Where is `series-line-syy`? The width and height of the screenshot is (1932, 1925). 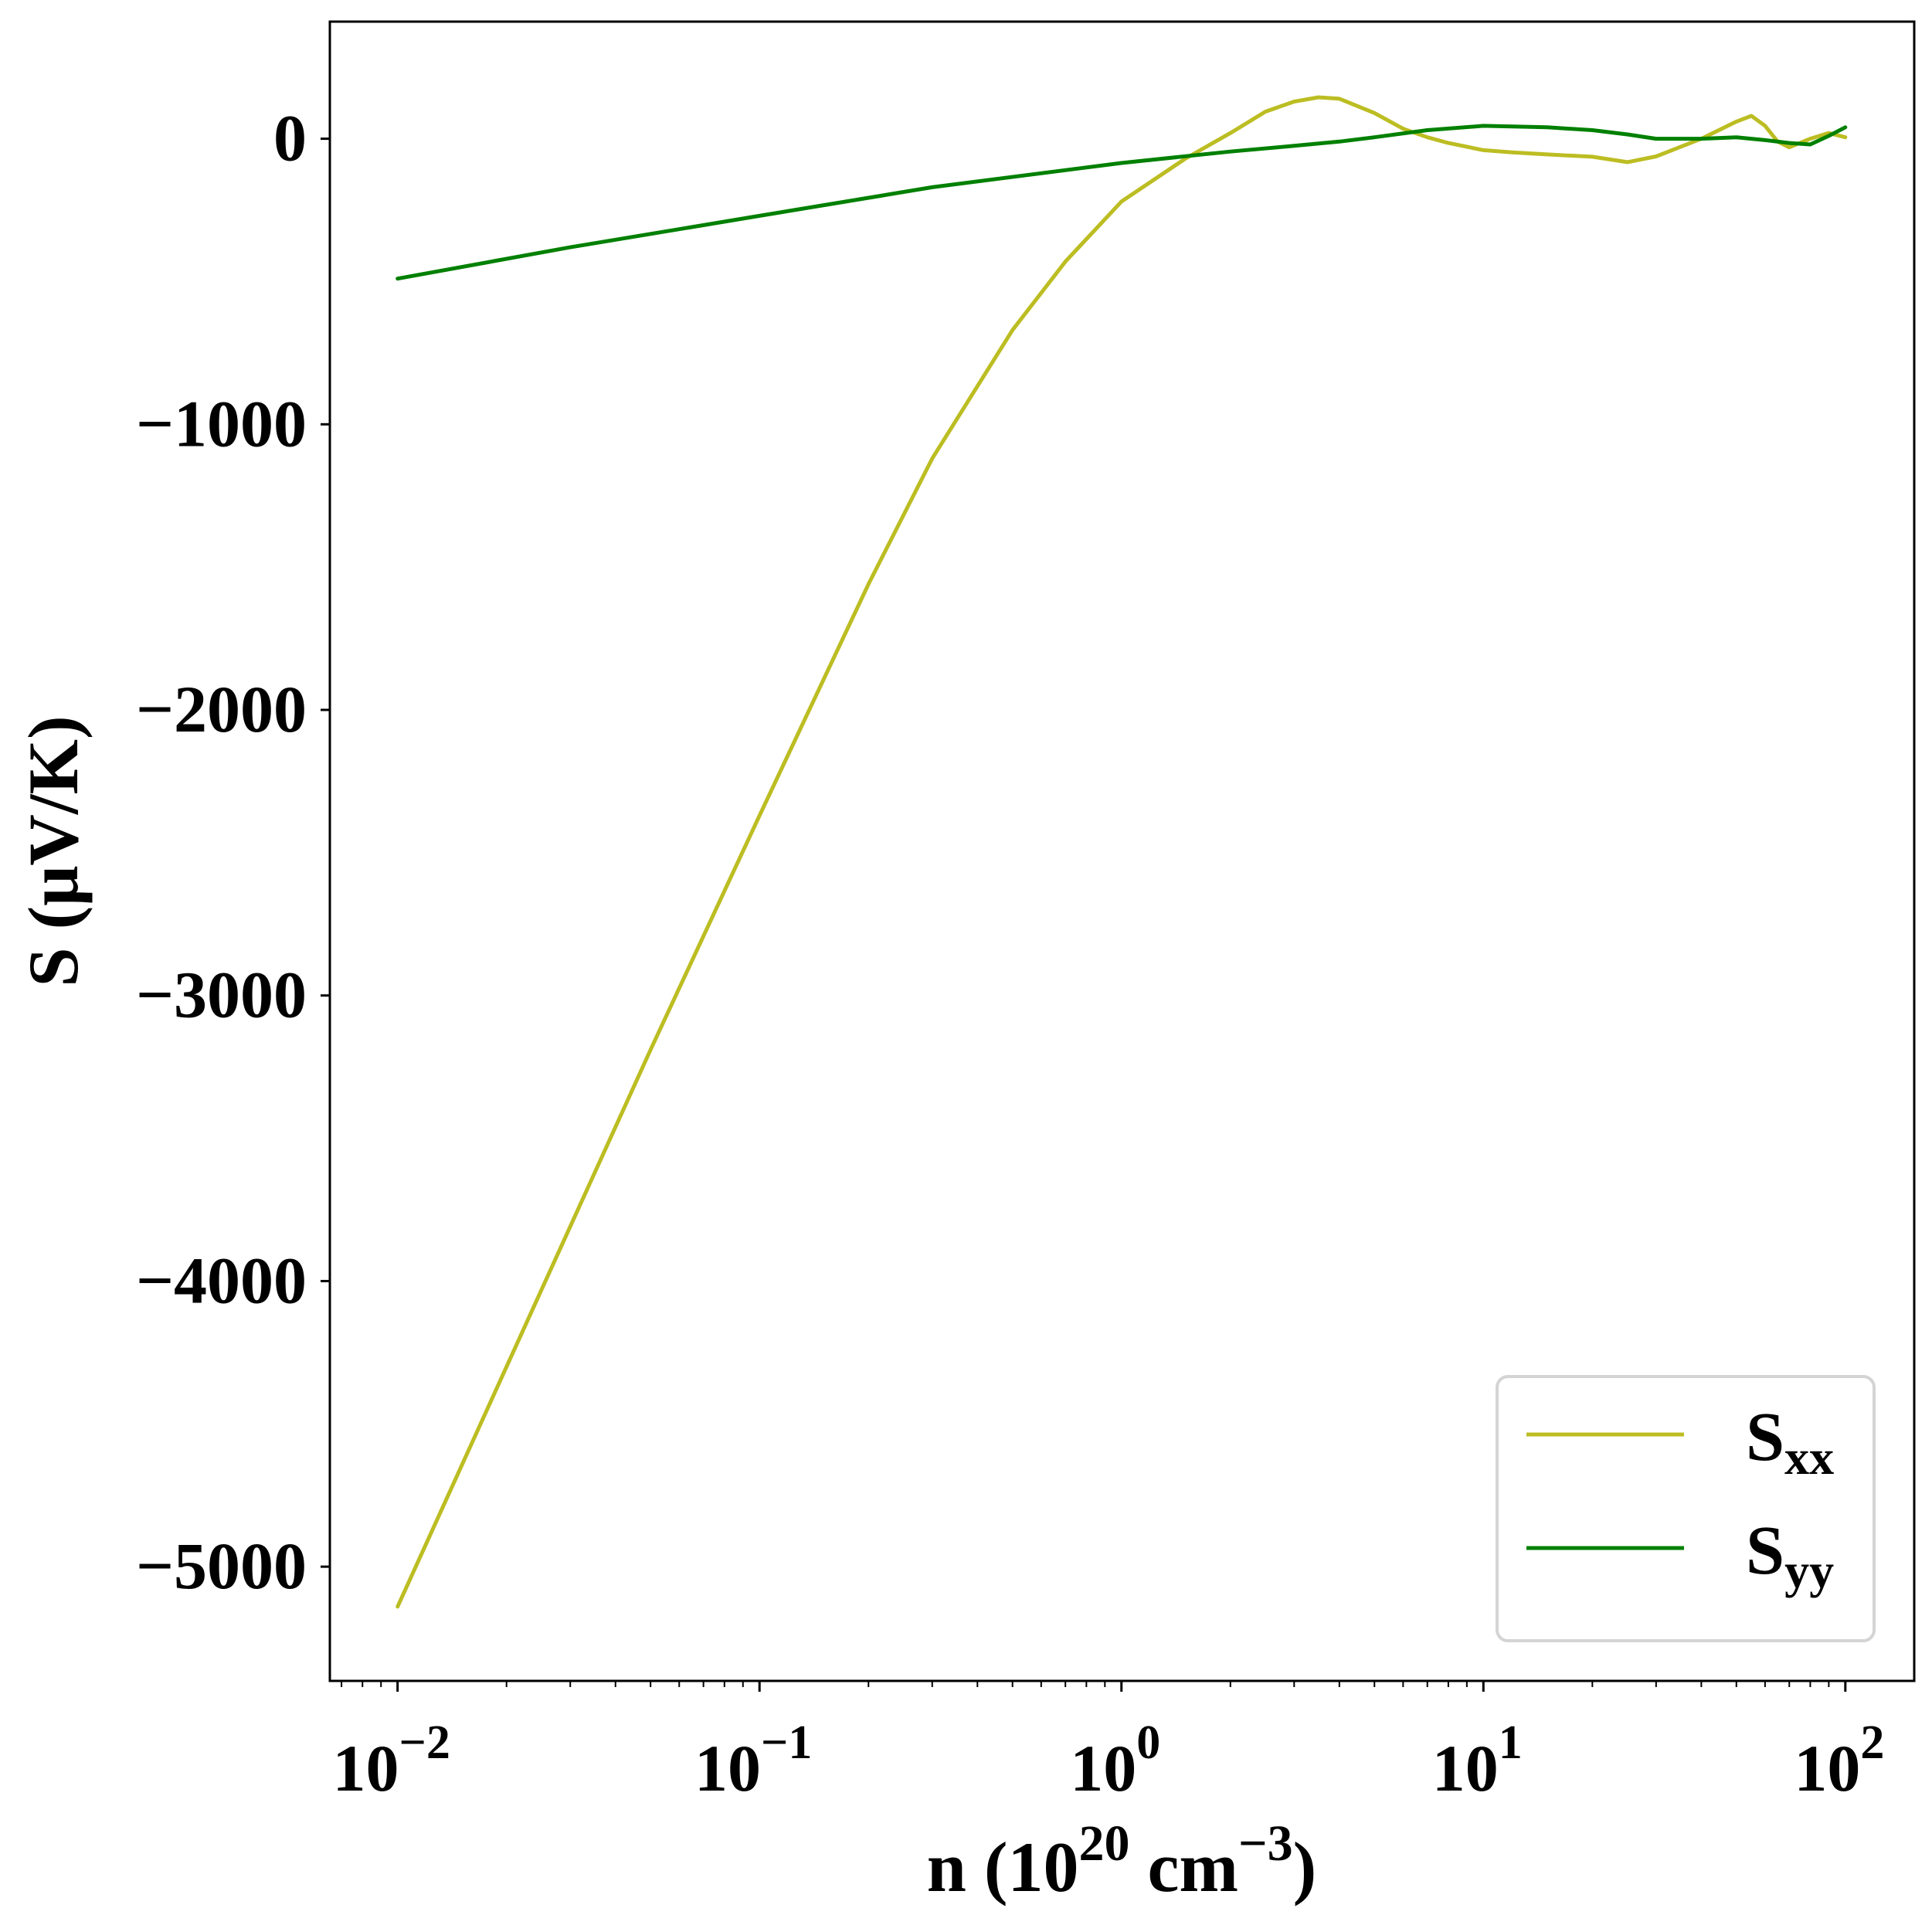
series-line-syy is located at coordinates (1122, 202).